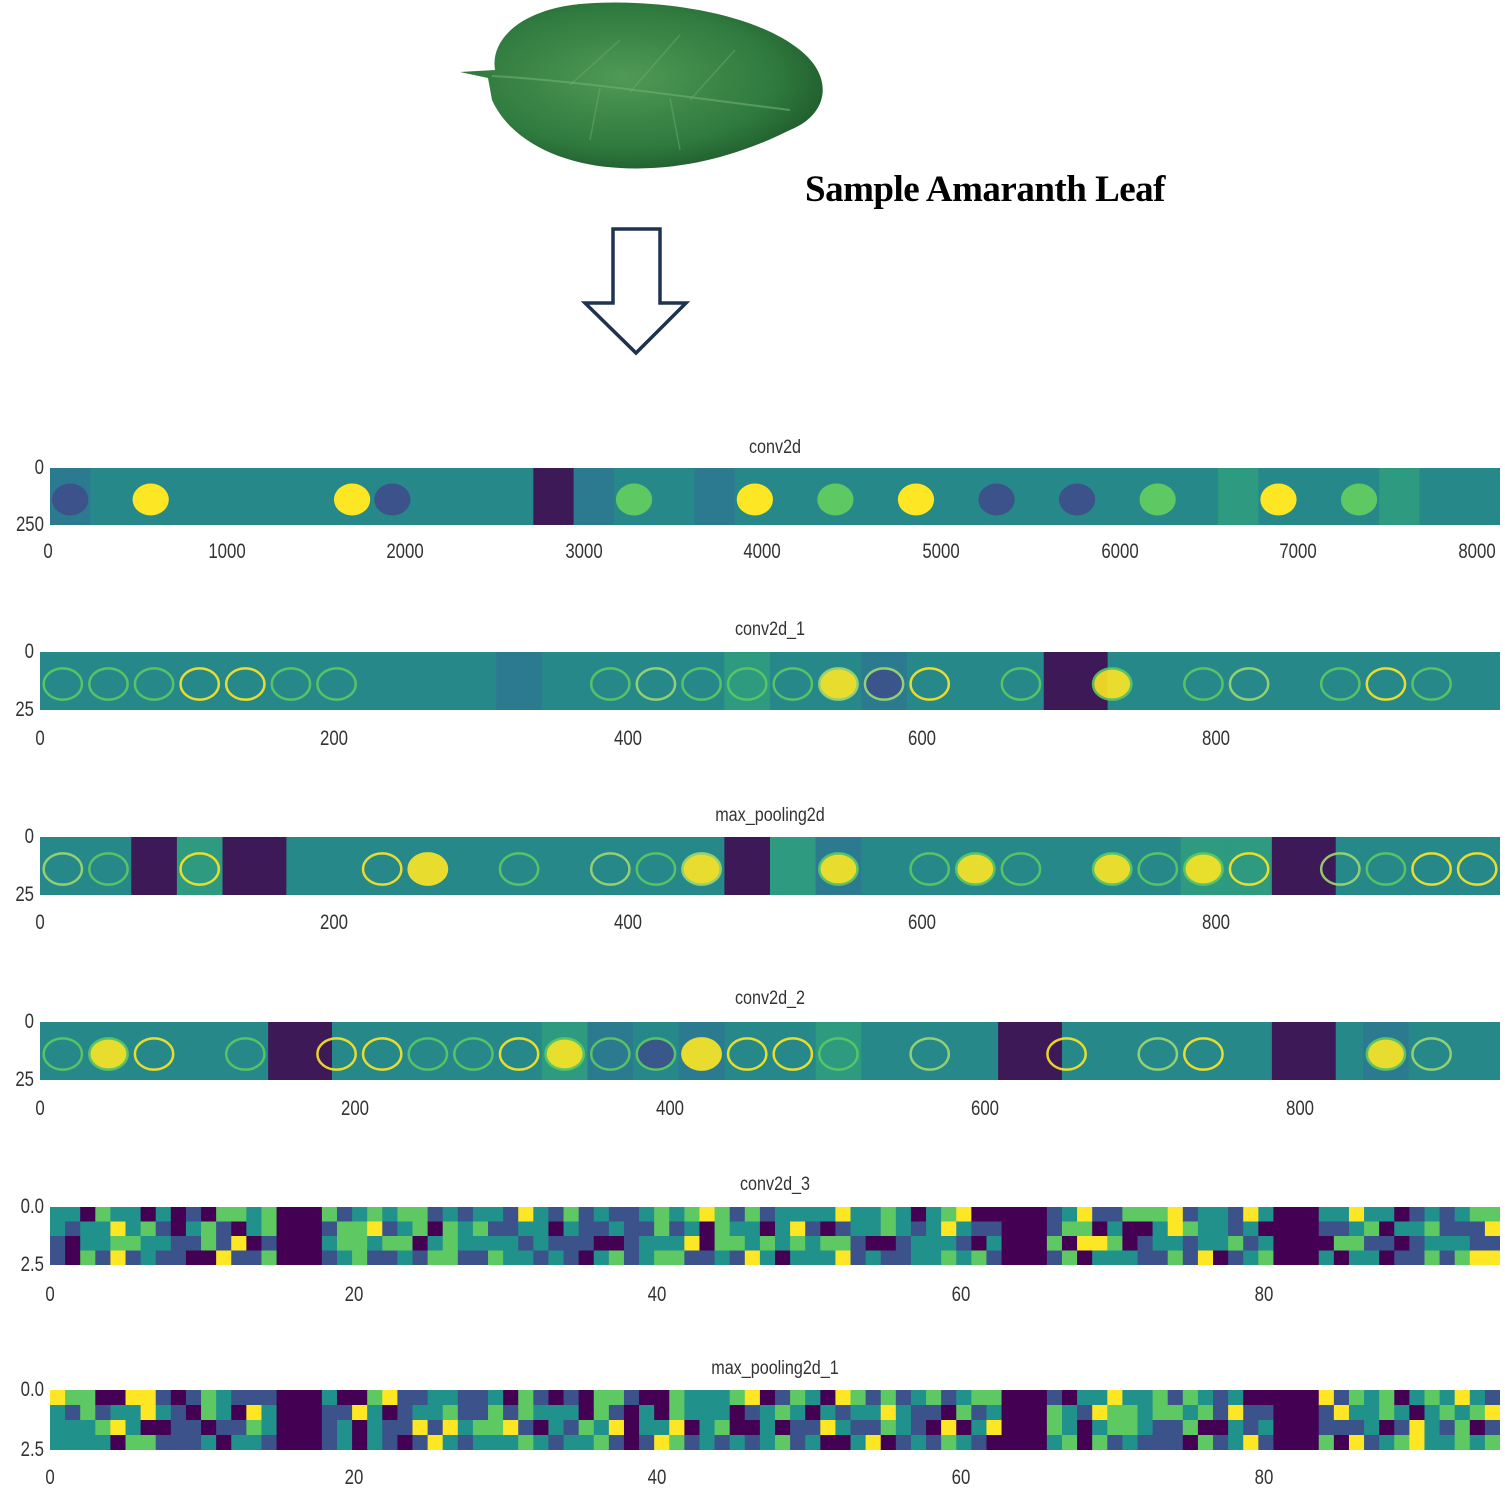 The height and width of the screenshot is (1495, 1505). What do you see at coordinates (1249, 866) in the screenshot?
I see `filter-tile` at bounding box center [1249, 866].